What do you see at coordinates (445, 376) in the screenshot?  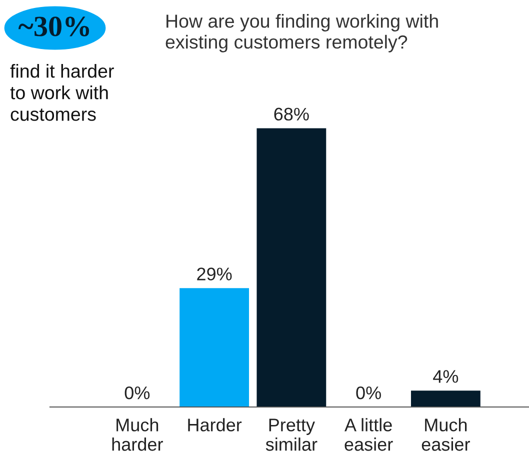 I see `data-label: 4%` at bounding box center [445, 376].